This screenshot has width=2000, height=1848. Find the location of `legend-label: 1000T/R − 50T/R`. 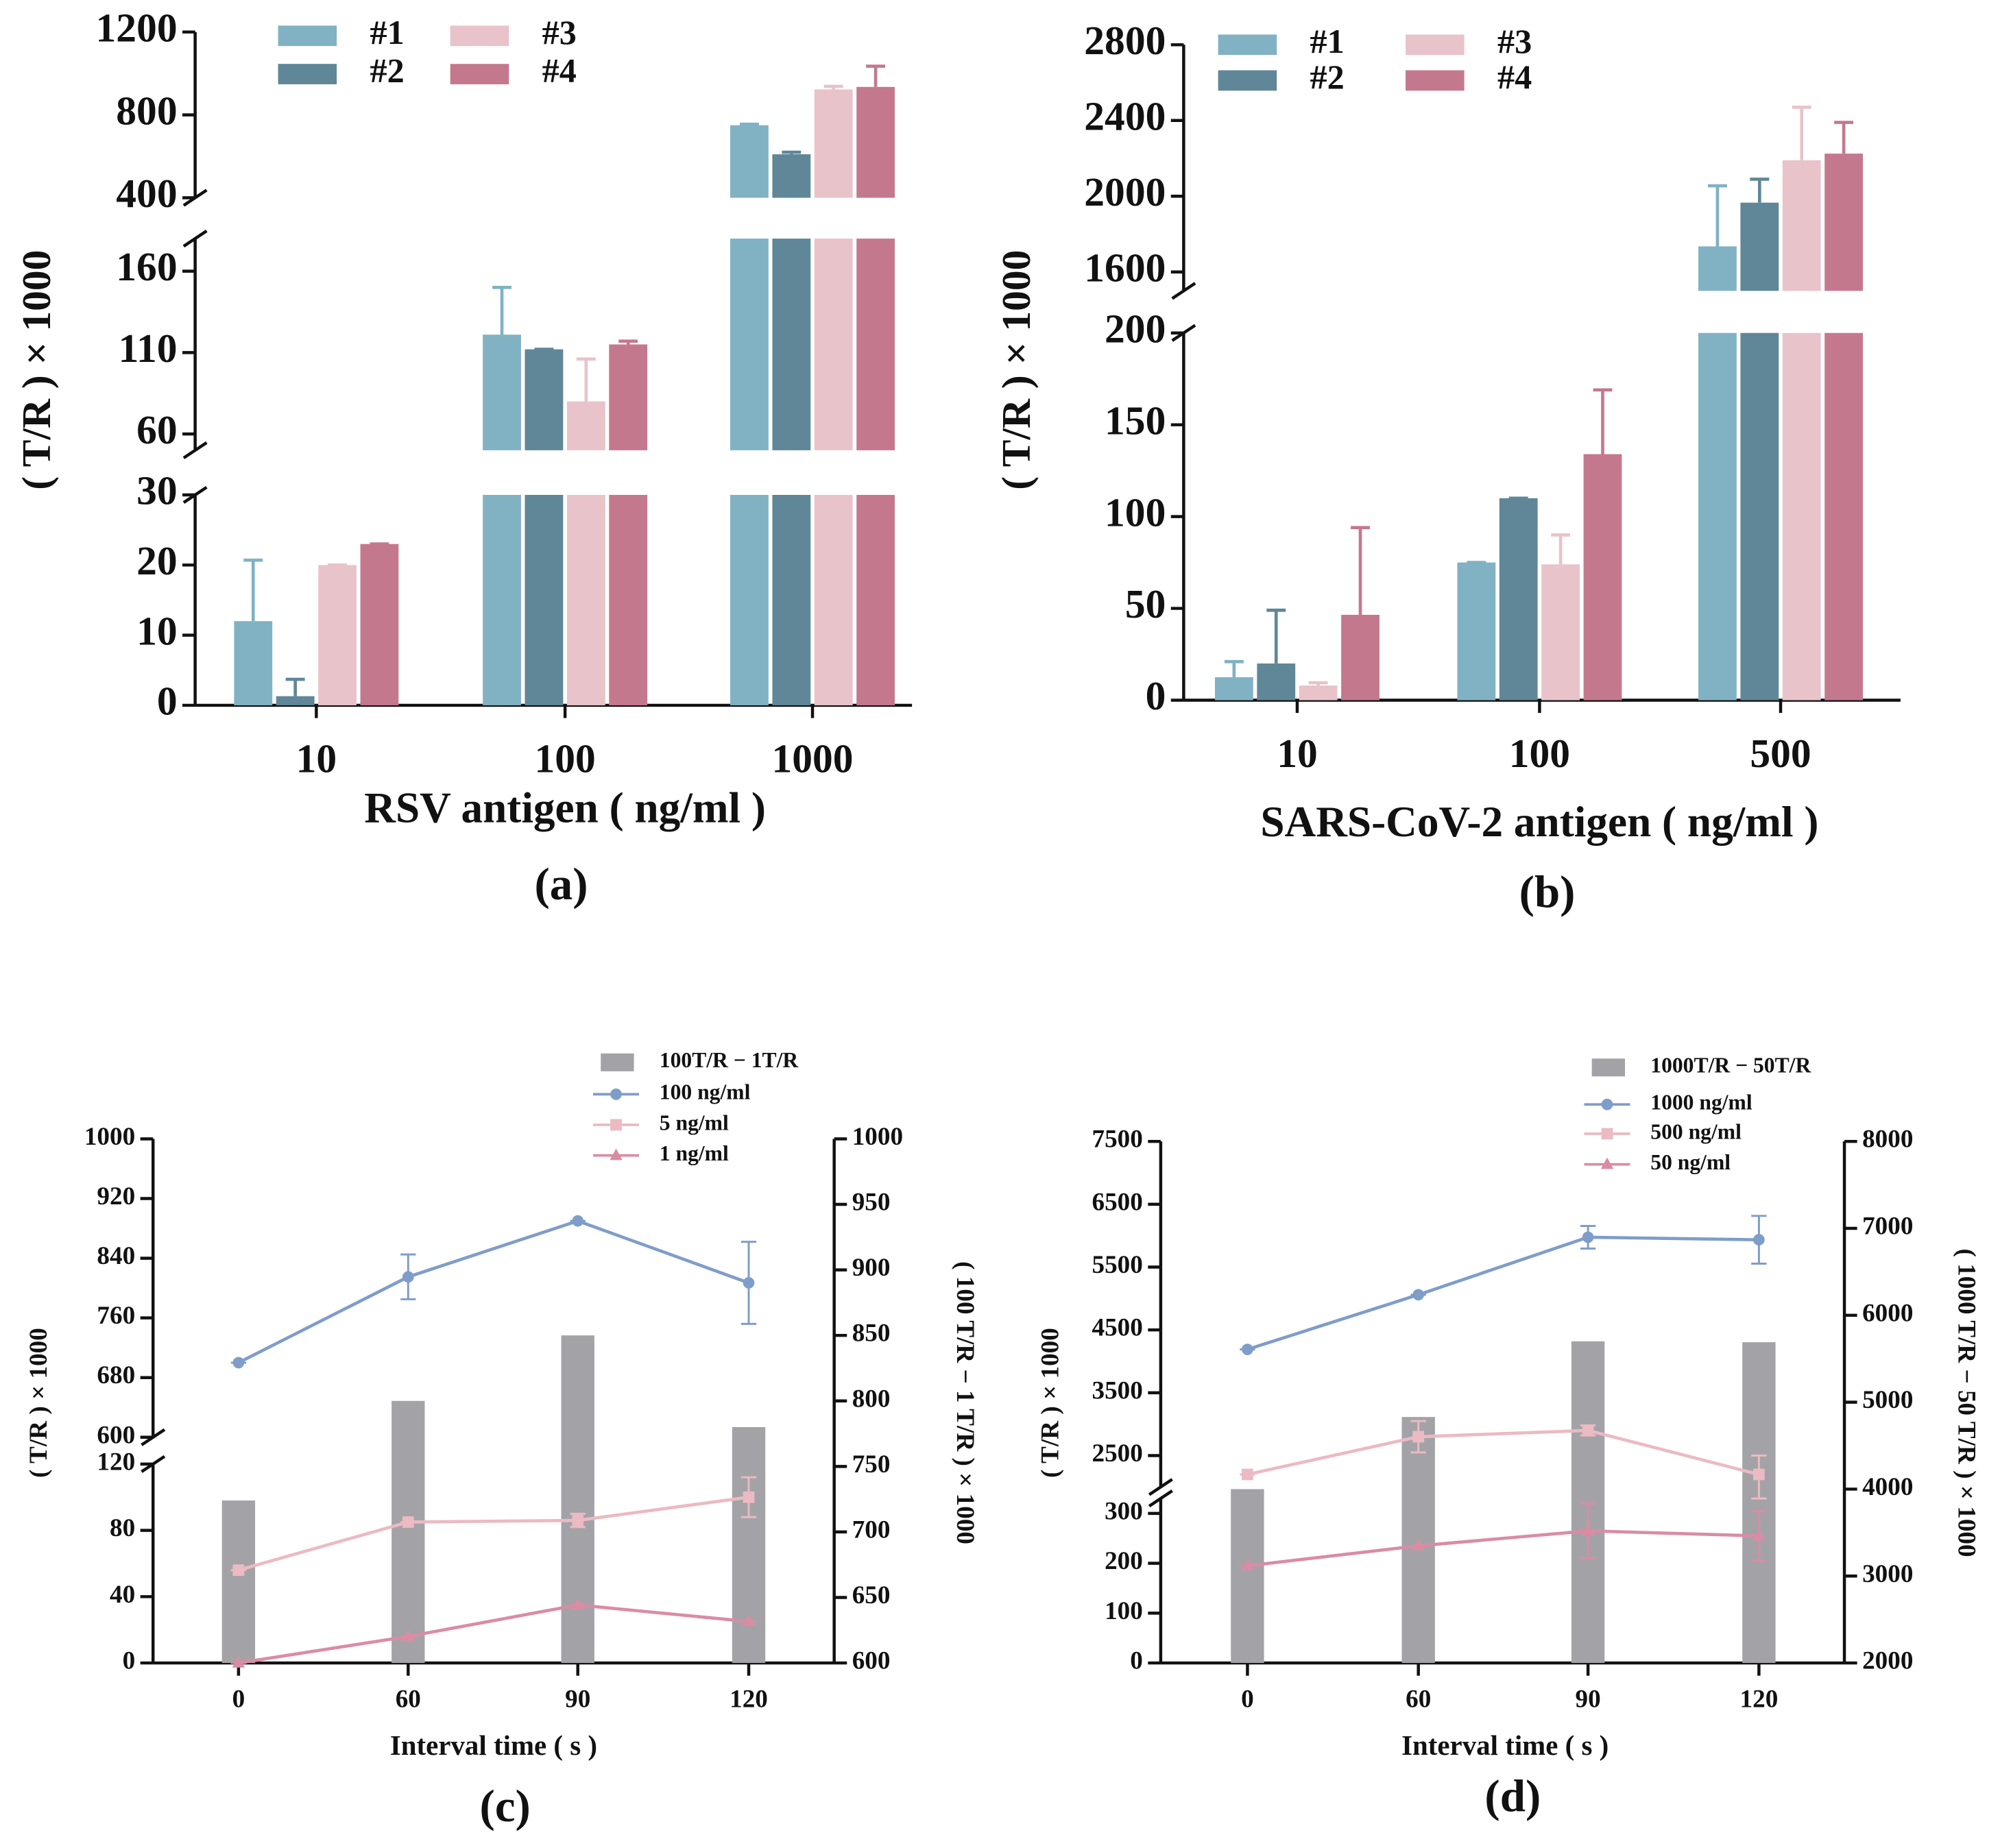

legend-label: 1000T/R − 50T/R is located at coordinates (1730, 1066).